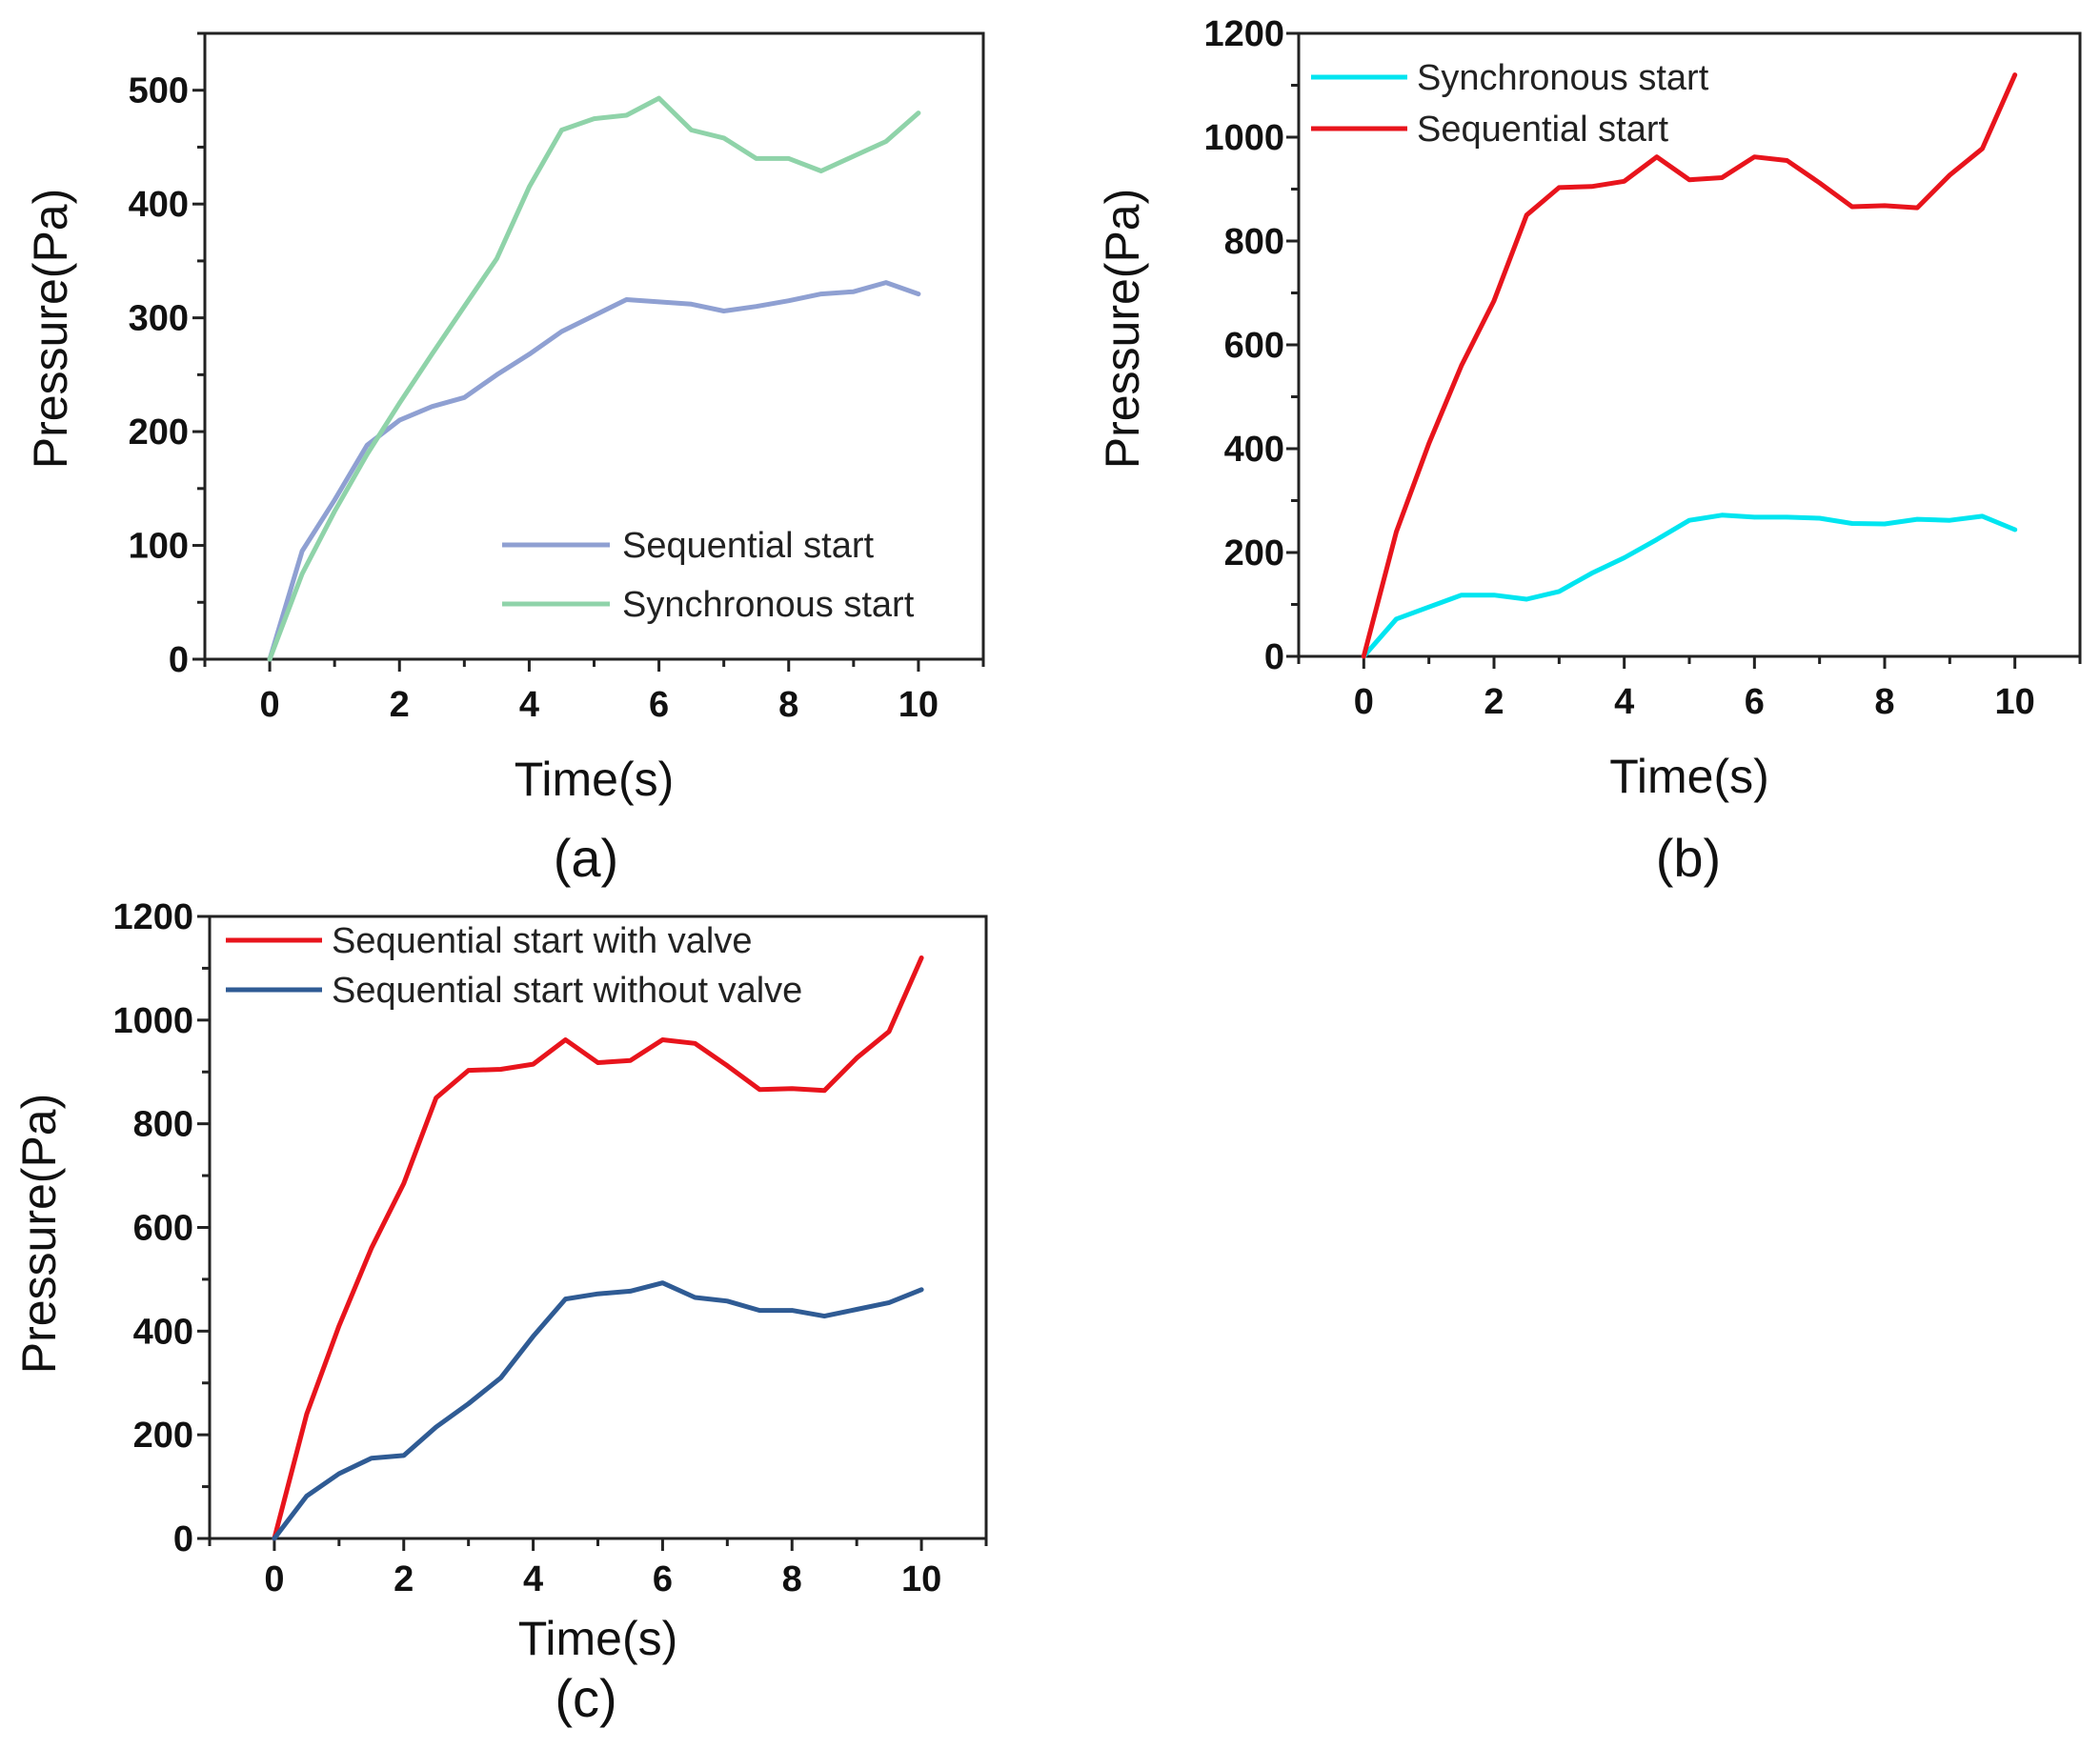  Describe the element at coordinates (1884, 702) in the screenshot. I see `x-tick-label: 8` at that location.